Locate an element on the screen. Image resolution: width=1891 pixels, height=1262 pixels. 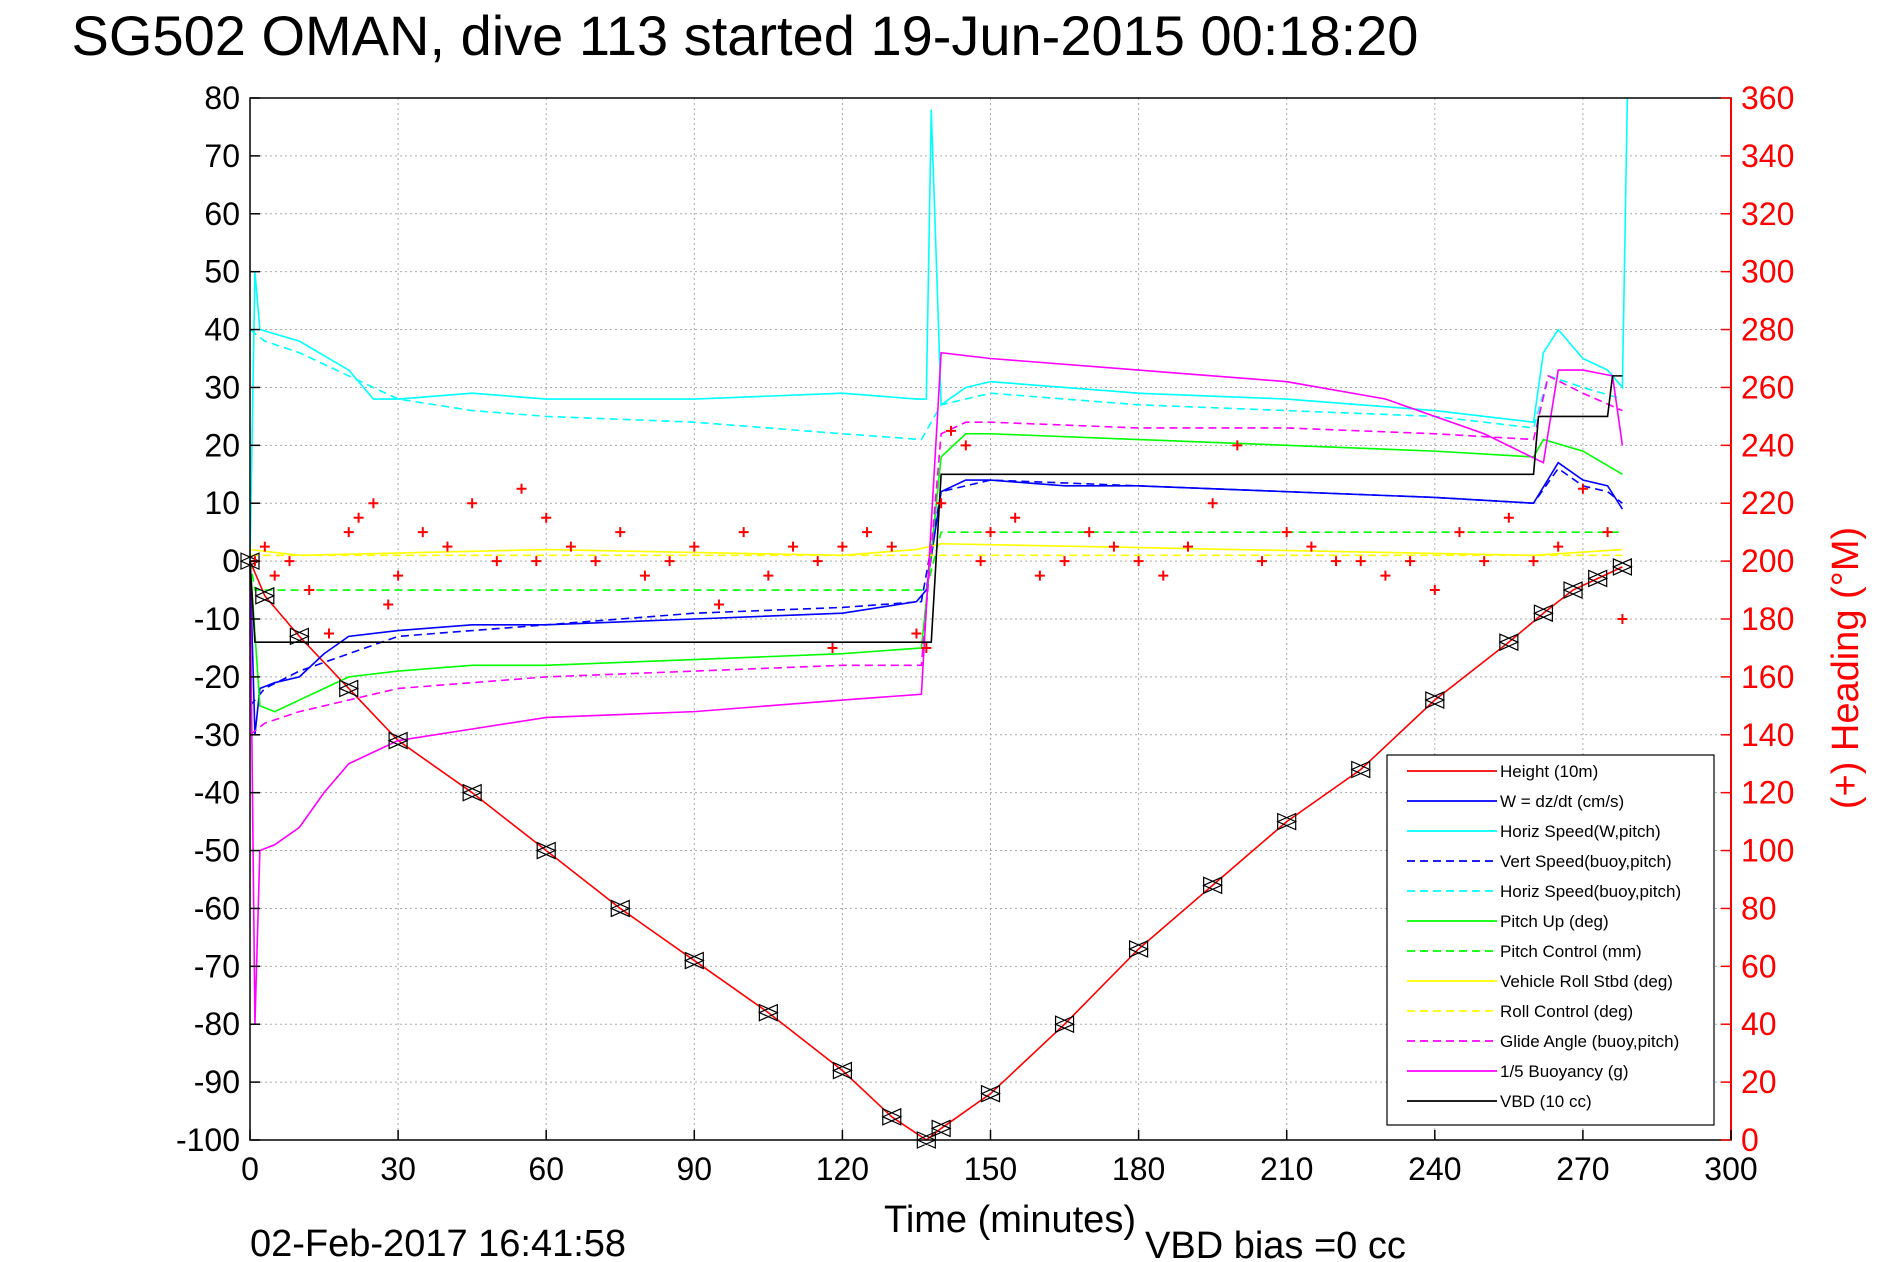
y-tick-label: -10 is located at coordinates (217, 619).